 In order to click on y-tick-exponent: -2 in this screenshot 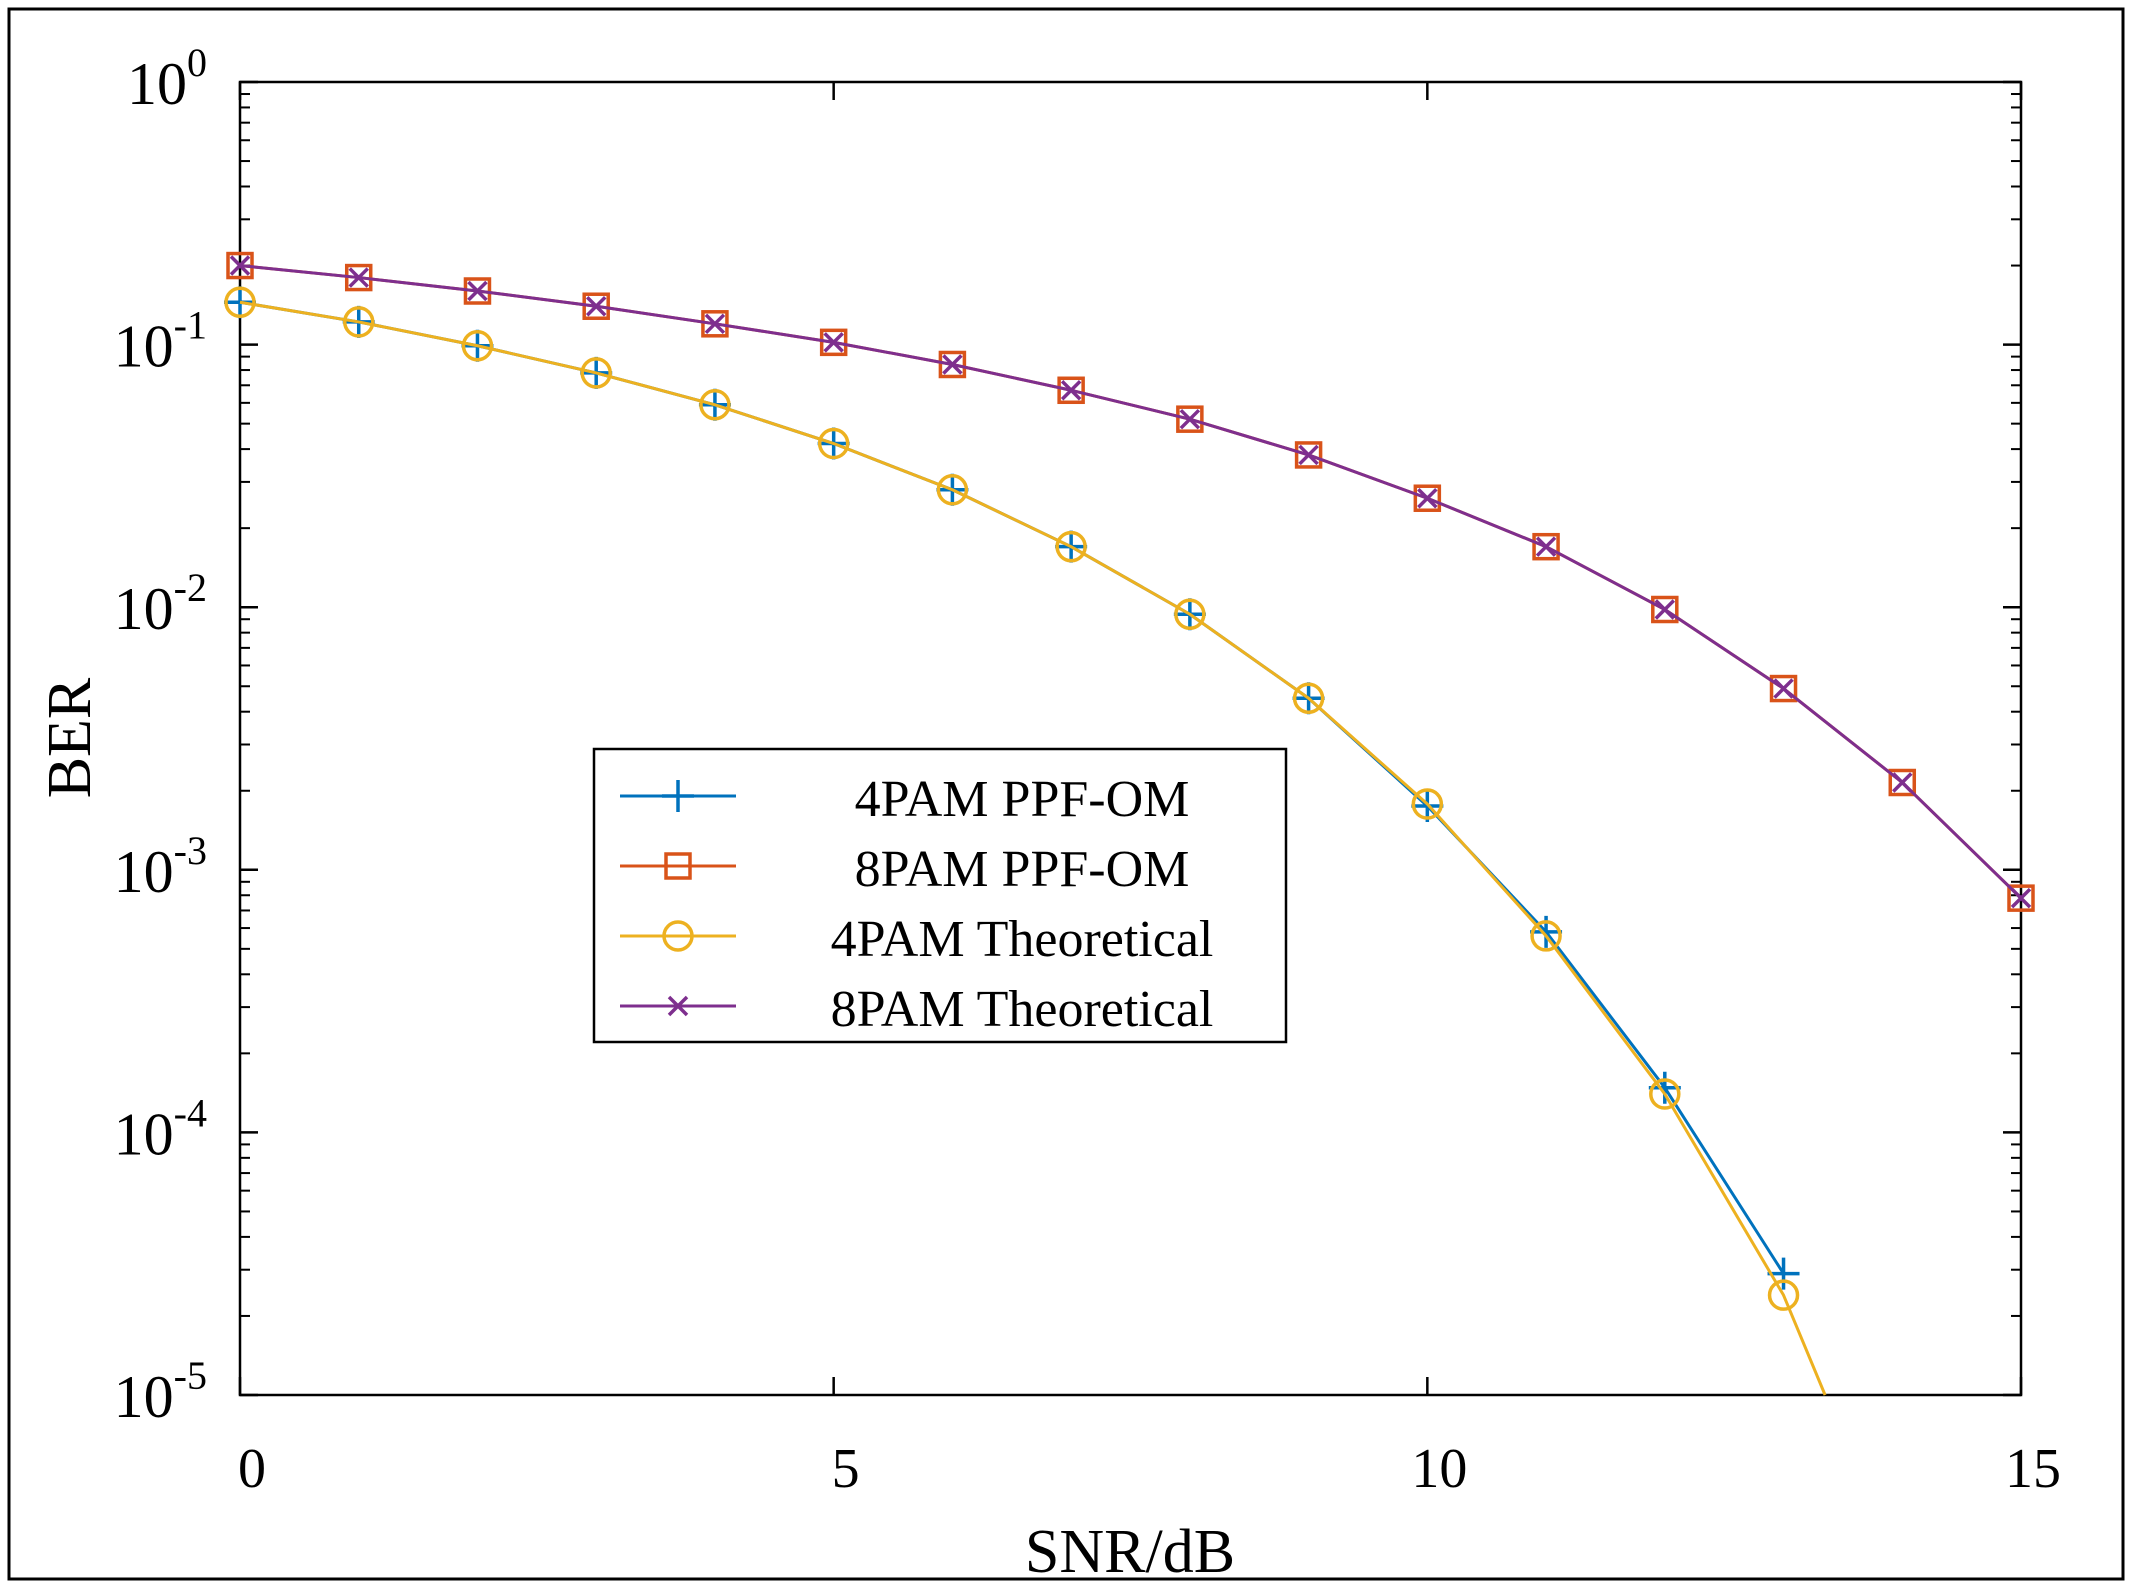, I will do `click(190, 587)`.